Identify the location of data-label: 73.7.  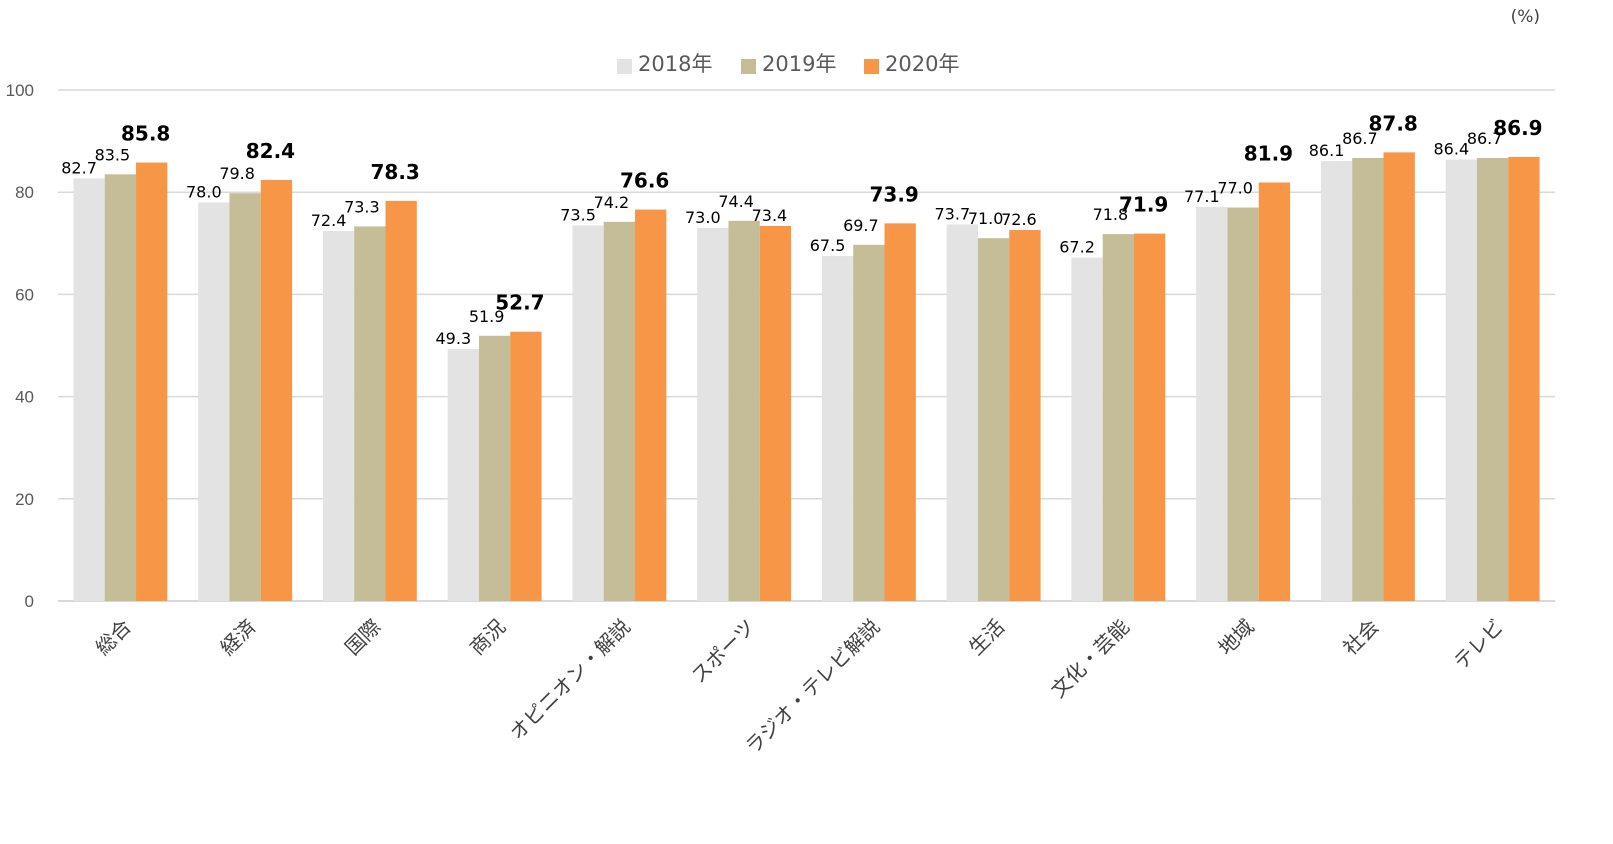
(953, 213).